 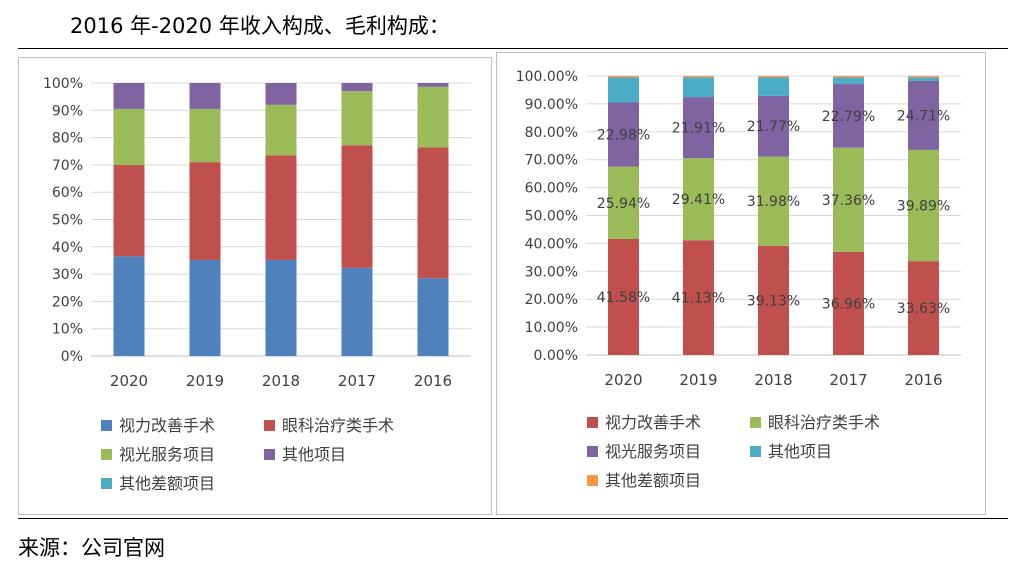 What do you see at coordinates (551, 300) in the screenshot?
I see `y-tick-label: 20.00%` at bounding box center [551, 300].